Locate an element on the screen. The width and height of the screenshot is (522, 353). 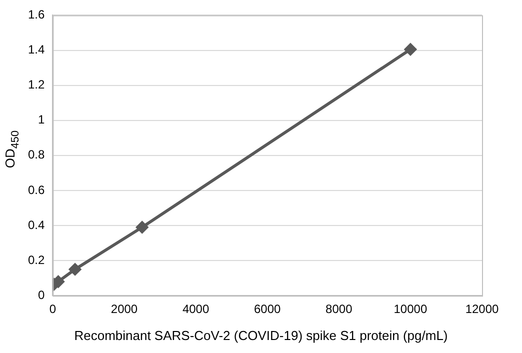
y-tick-label: 0.8 is located at coordinates (36, 155).